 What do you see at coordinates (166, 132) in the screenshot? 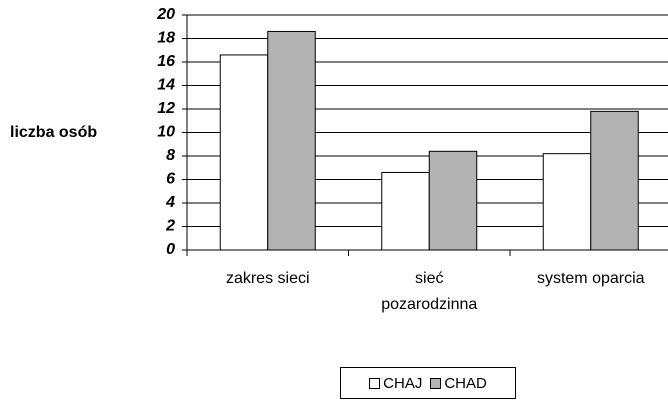
I see `y-tick-label: 10` at bounding box center [166, 132].